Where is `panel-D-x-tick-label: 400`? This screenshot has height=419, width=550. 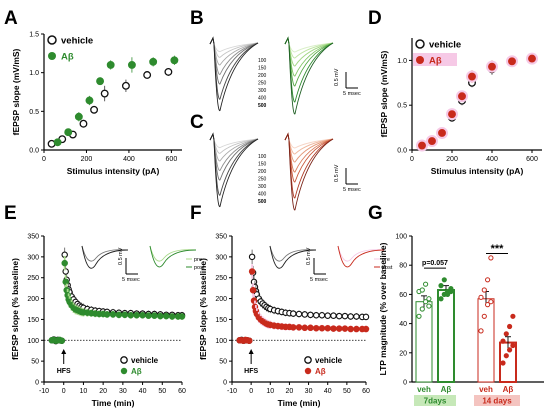 panel-D-x-tick-label: 400 is located at coordinates (492, 159).